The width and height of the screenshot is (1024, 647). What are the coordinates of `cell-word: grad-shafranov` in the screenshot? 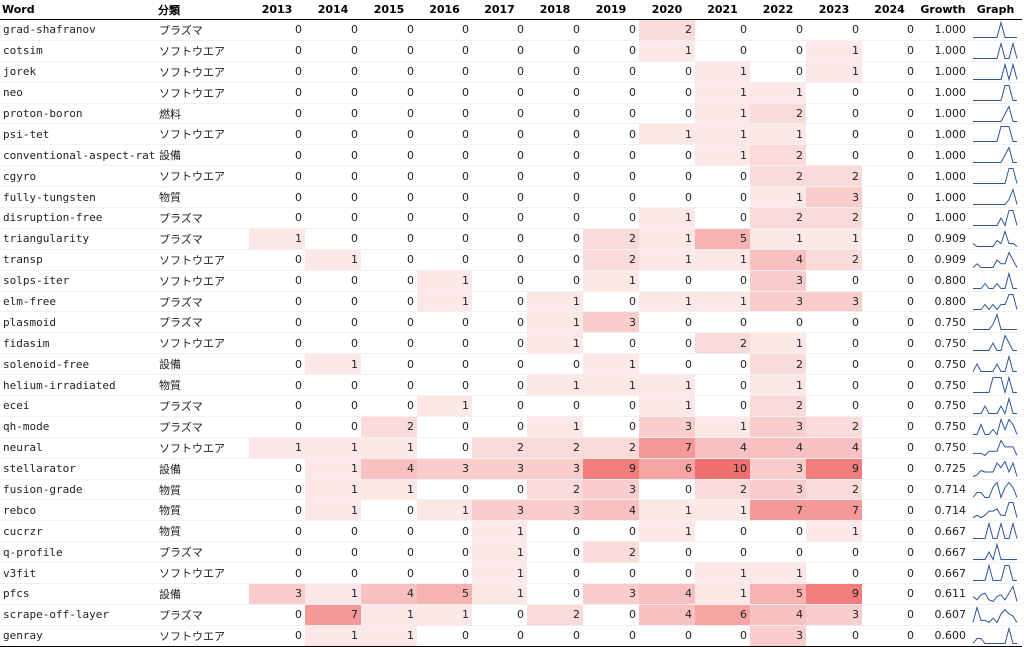 It's located at (78, 30).